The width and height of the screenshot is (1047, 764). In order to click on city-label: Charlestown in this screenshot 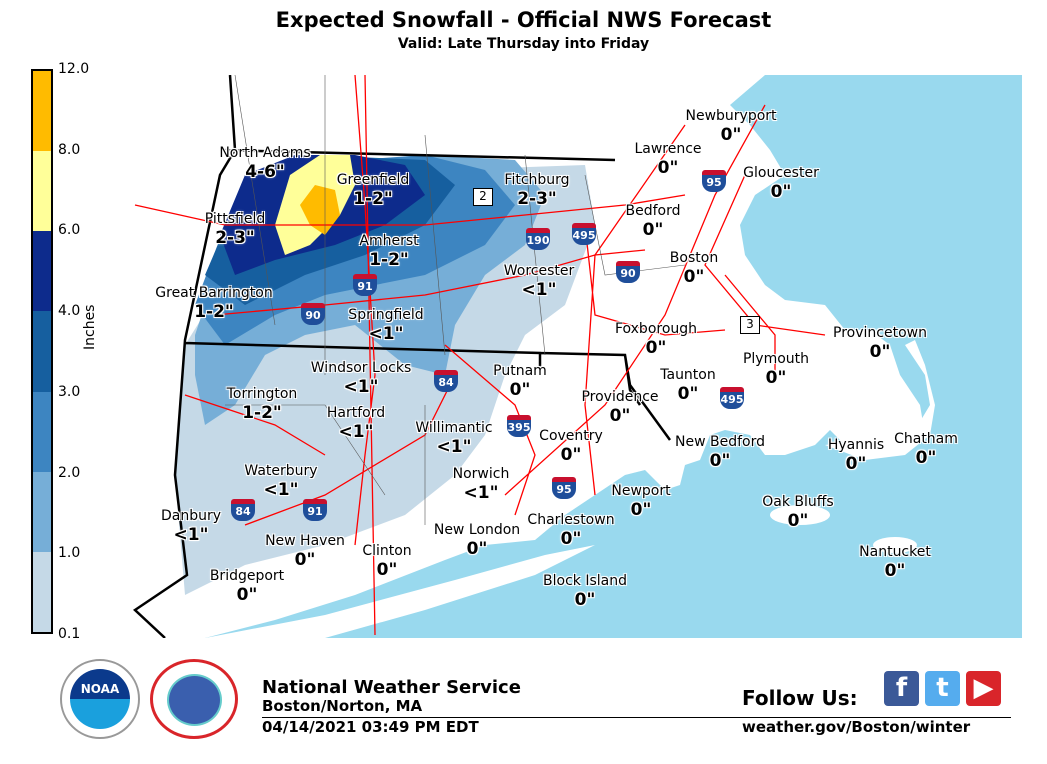, I will do `click(571, 520)`.